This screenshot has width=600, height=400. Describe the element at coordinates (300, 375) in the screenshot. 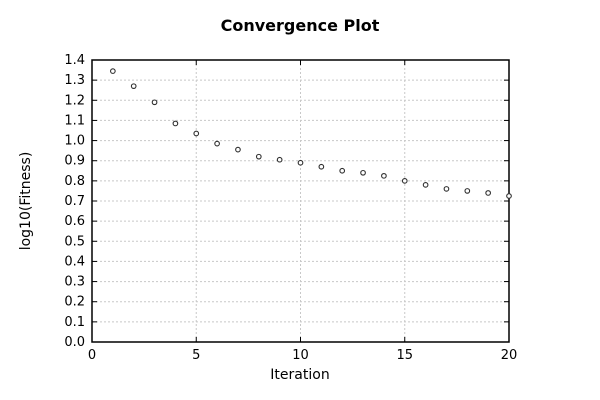

I see `x-axis-label: Iteration` at that location.